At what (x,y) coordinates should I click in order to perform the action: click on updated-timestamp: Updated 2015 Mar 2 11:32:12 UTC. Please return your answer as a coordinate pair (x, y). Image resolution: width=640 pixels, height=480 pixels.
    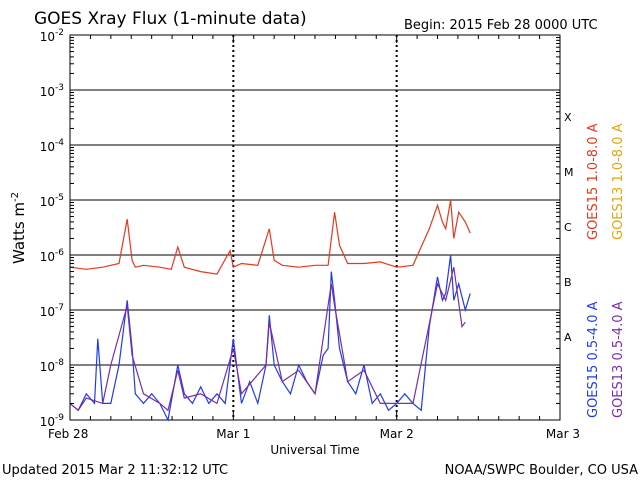
    Looking at the image, I should click on (115, 470).